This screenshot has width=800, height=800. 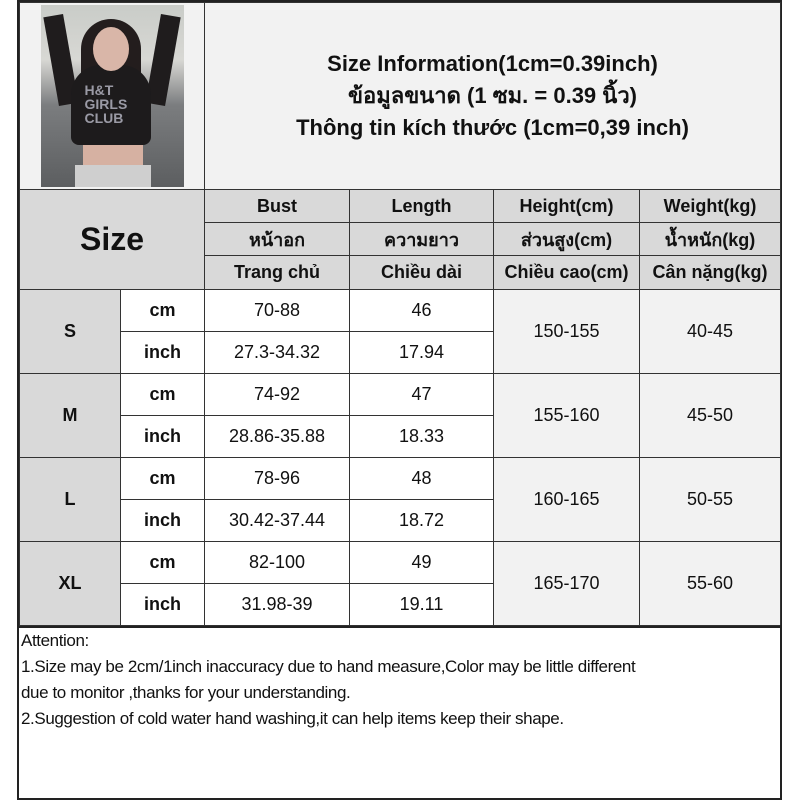 What do you see at coordinates (421, 352) in the screenshot?
I see `length-inch: 17.94` at bounding box center [421, 352].